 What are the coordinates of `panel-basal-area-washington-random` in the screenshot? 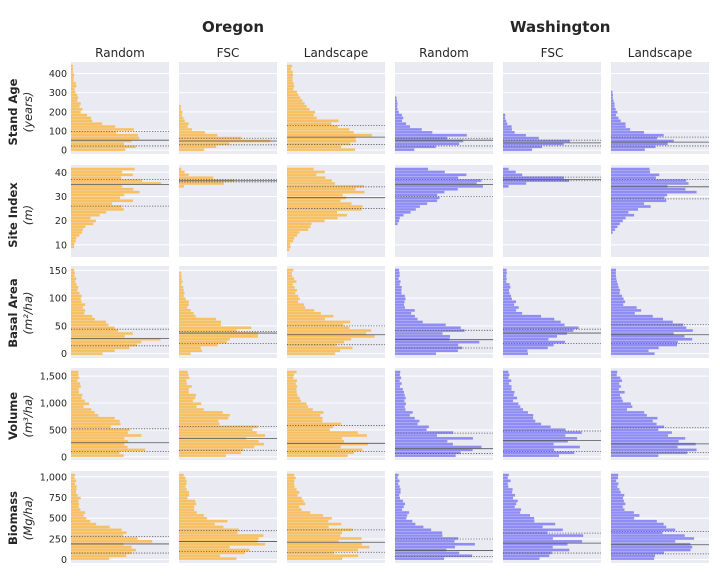 It's located at (444, 312).